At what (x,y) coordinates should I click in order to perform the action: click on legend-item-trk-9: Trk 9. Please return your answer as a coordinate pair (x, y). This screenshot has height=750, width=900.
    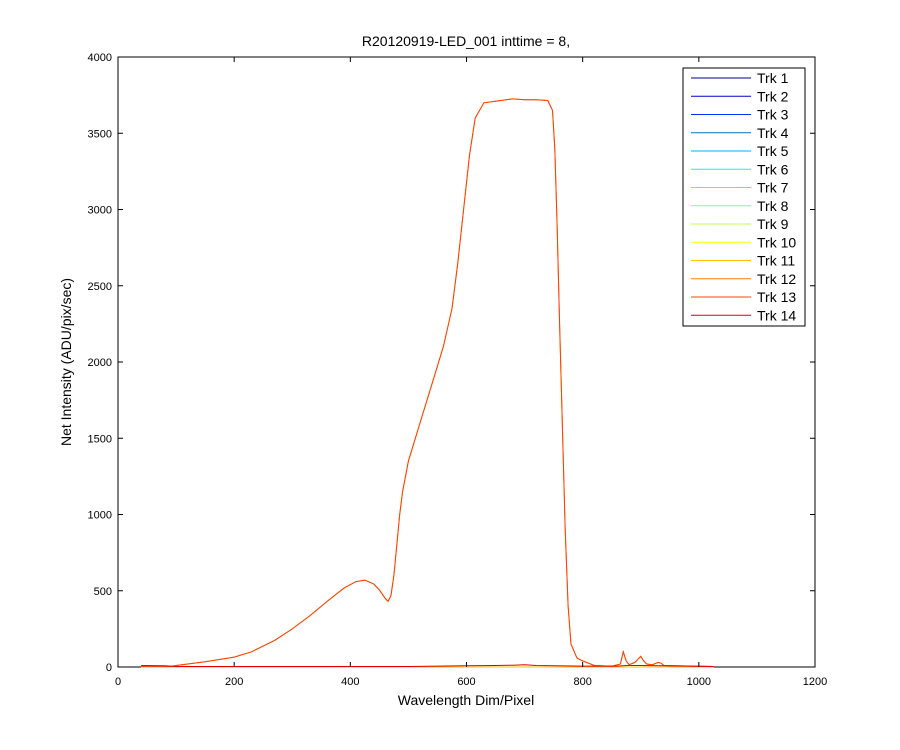
    Looking at the image, I should click on (740, 224).